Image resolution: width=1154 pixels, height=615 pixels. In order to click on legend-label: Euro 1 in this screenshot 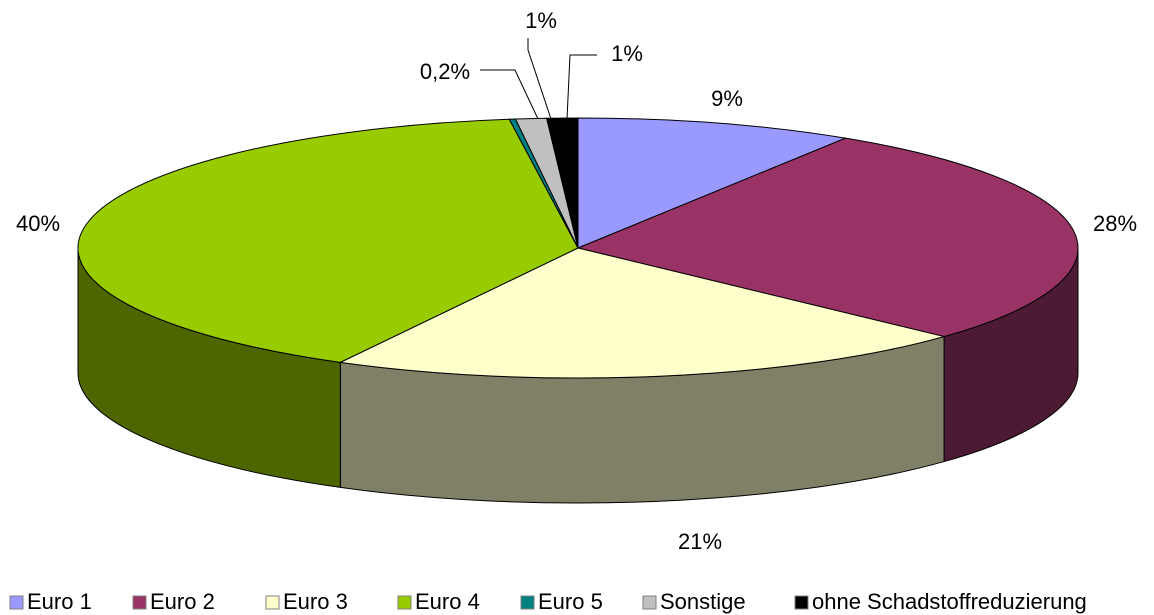, I will do `click(59, 601)`.